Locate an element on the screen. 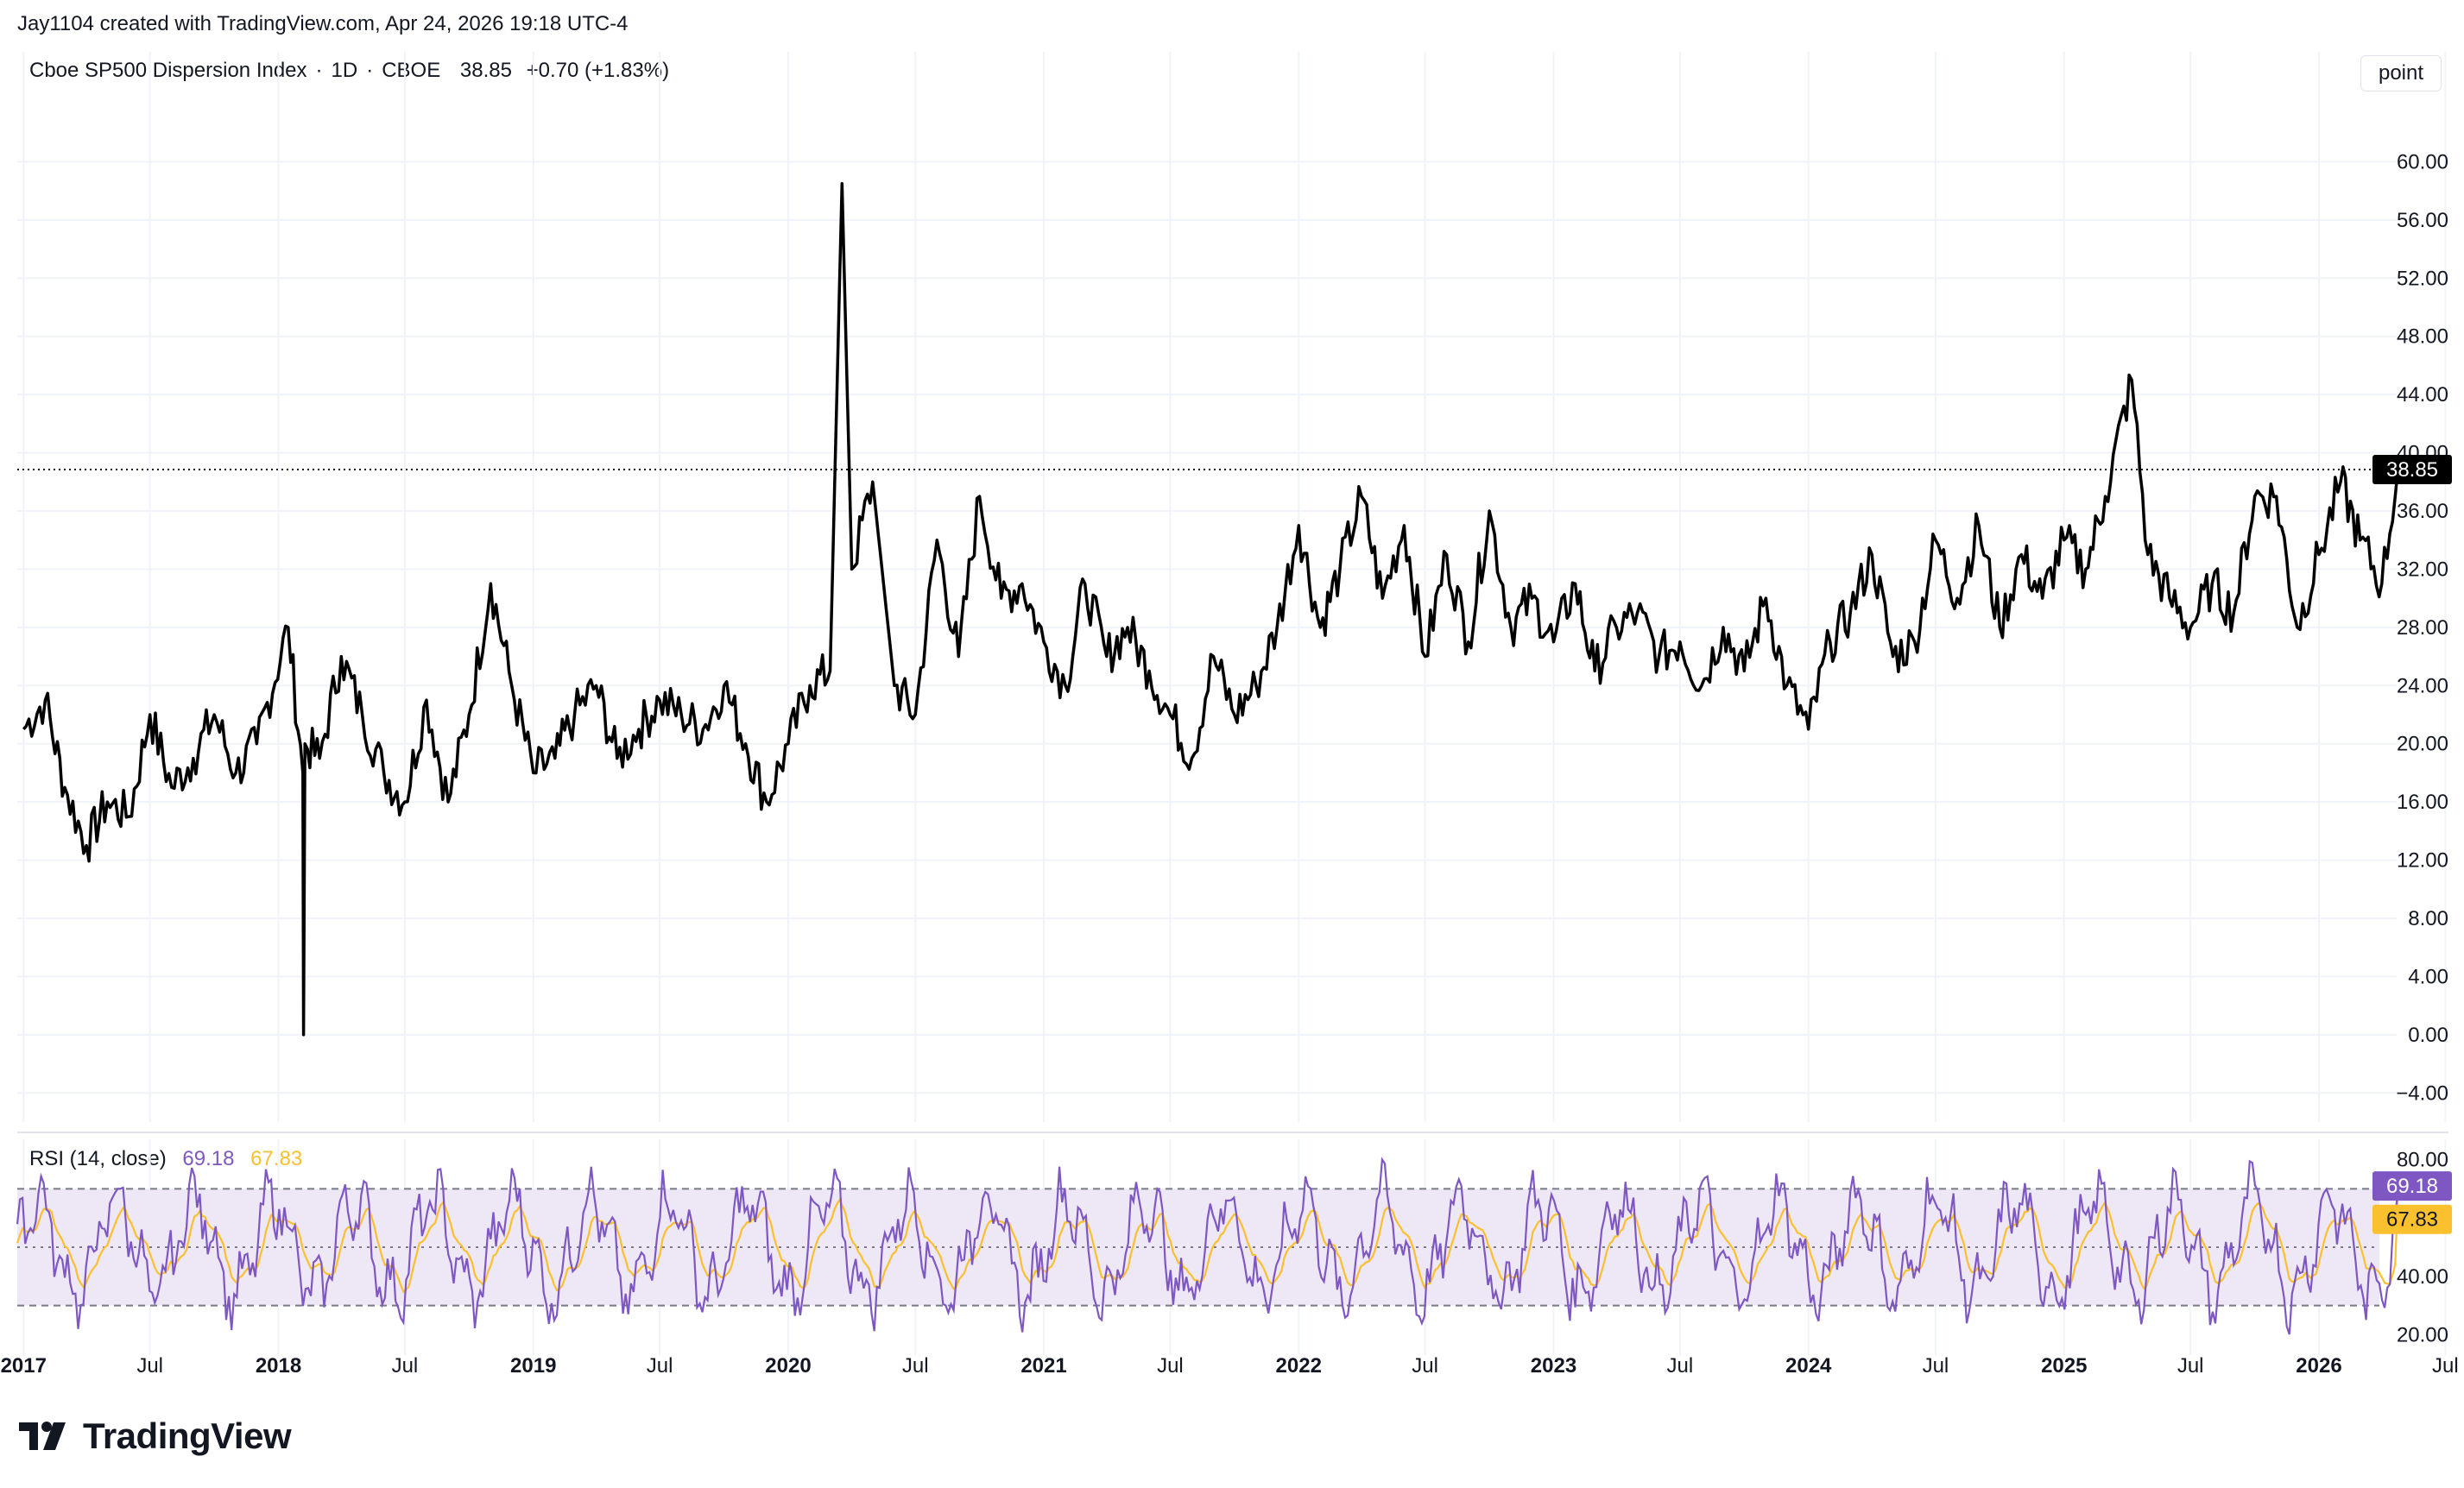  price-tick-label: 12.00 is located at coordinates (2422, 861).